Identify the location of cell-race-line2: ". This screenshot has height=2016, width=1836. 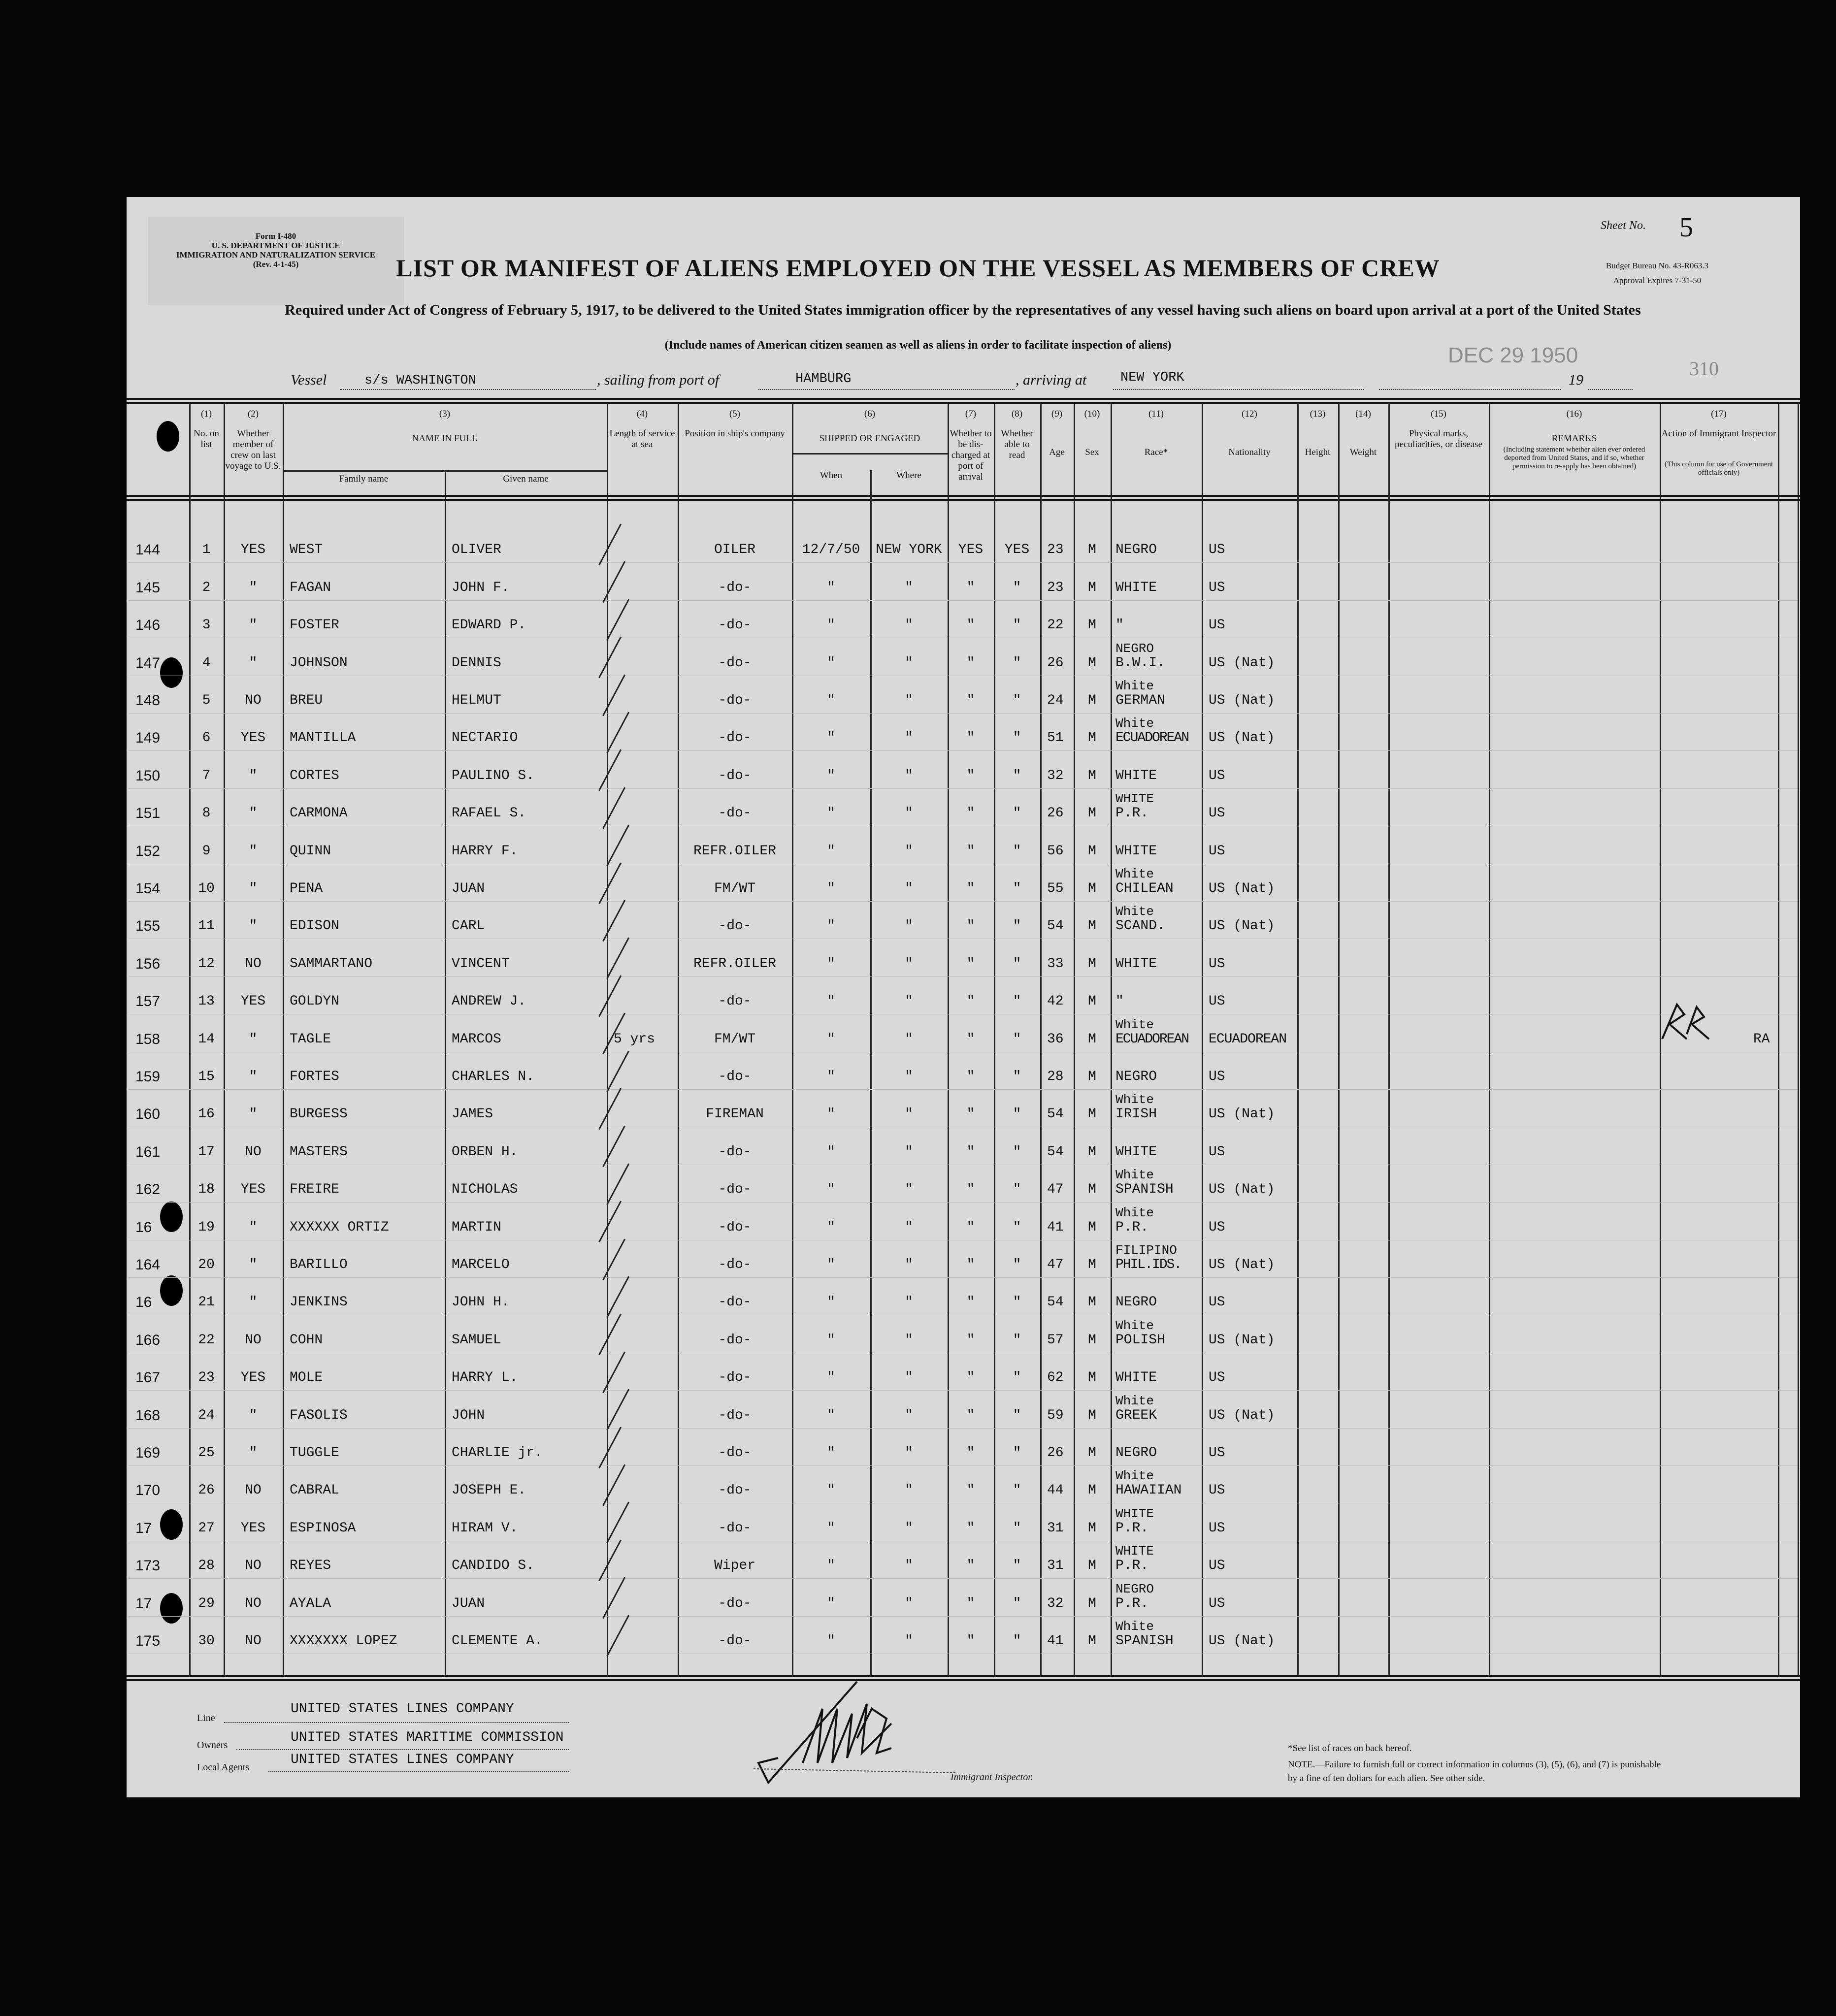
(1119, 625).